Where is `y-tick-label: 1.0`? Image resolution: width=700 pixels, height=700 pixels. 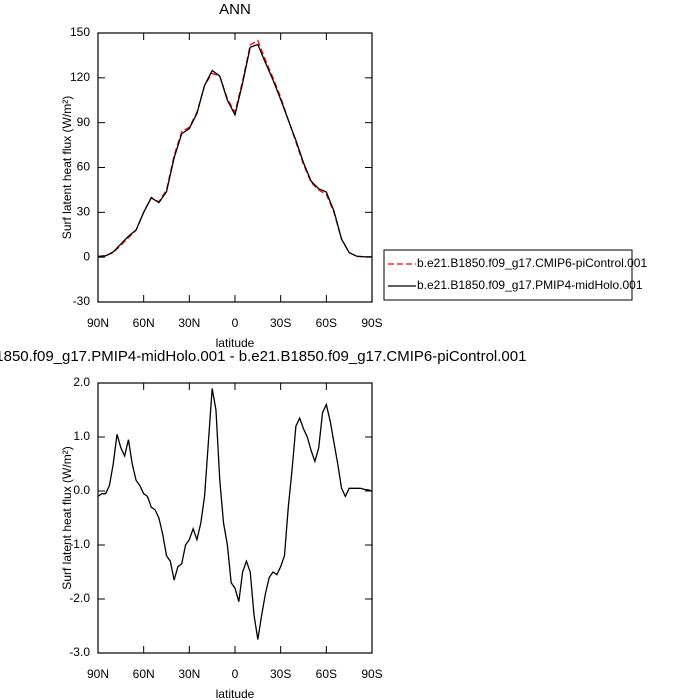 y-tick-label: 1.0 is located at coordinates (81, 436).